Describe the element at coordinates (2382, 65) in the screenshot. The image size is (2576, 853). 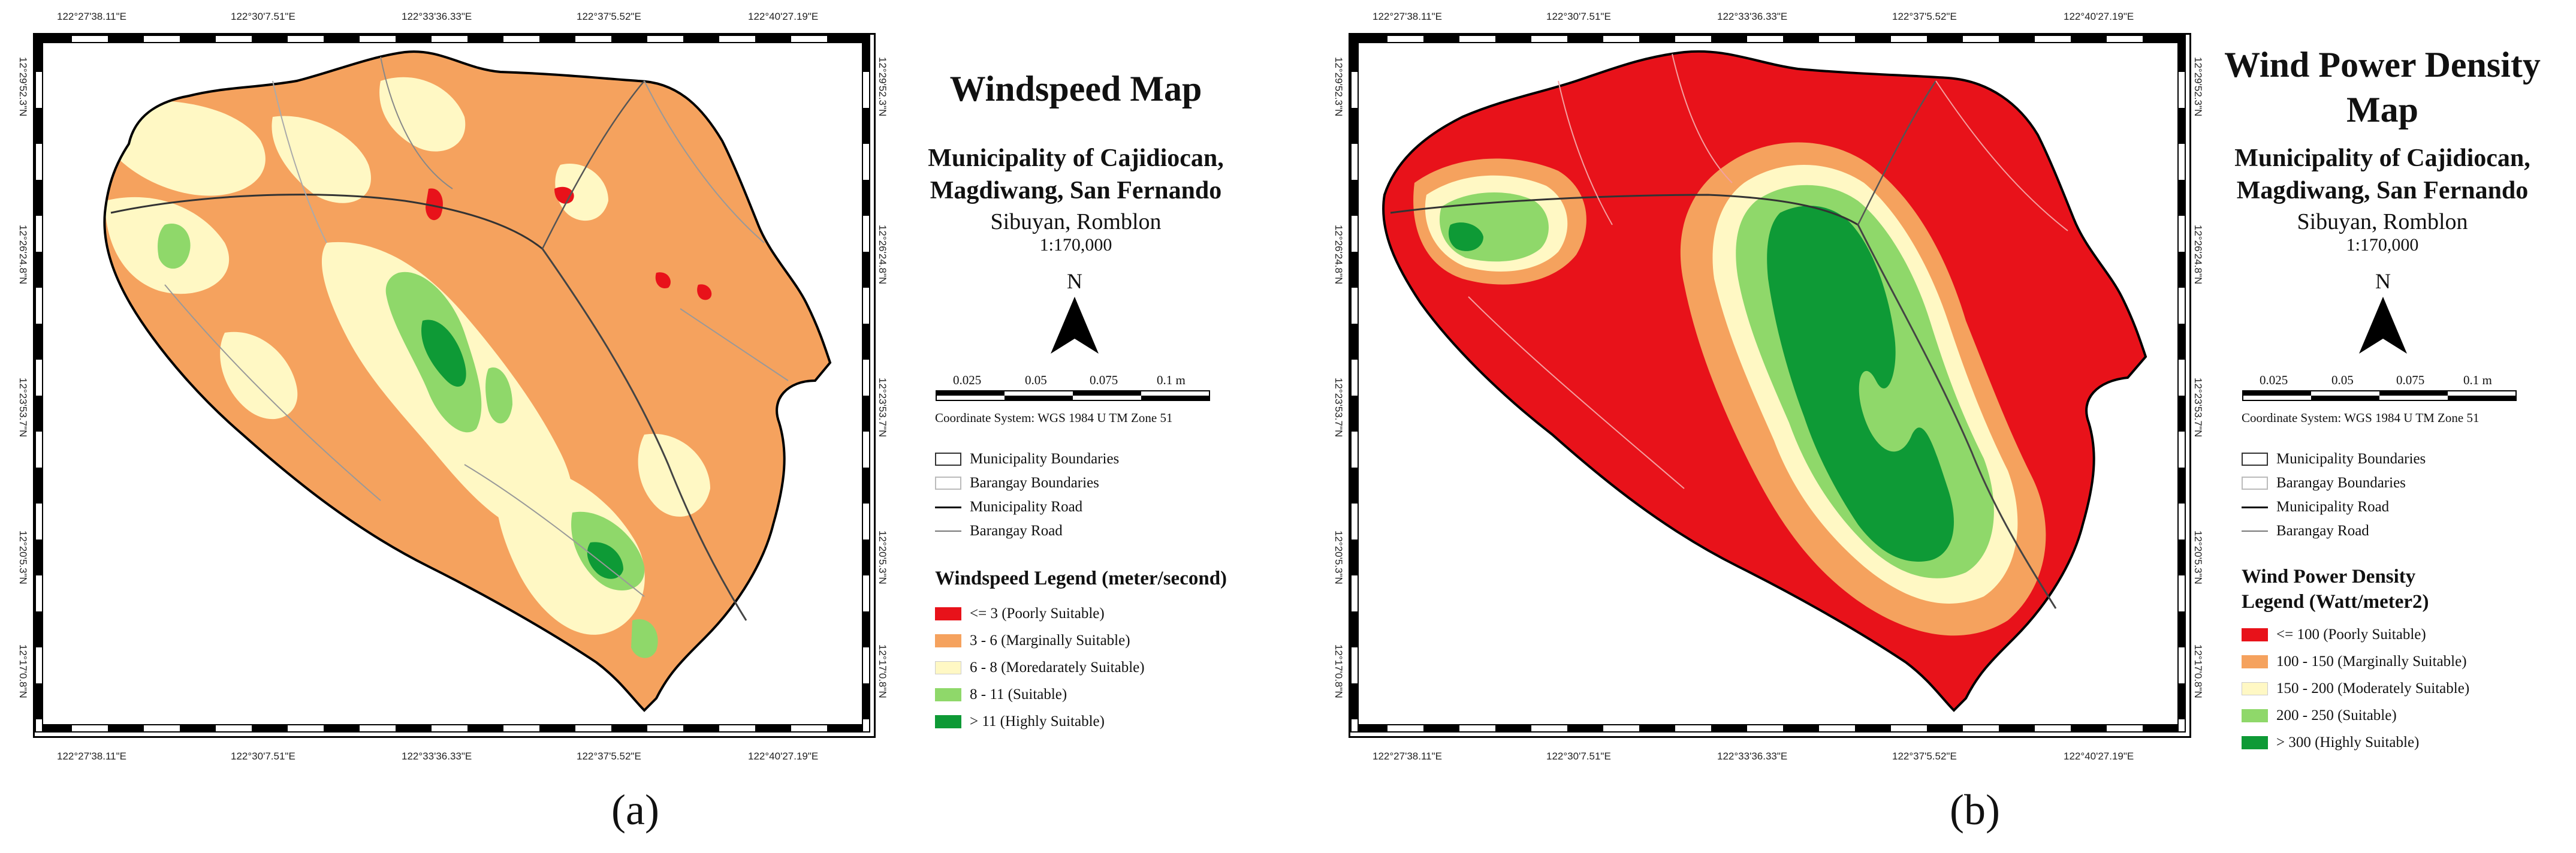
I see `map-title: Wind Power Density` at that location.